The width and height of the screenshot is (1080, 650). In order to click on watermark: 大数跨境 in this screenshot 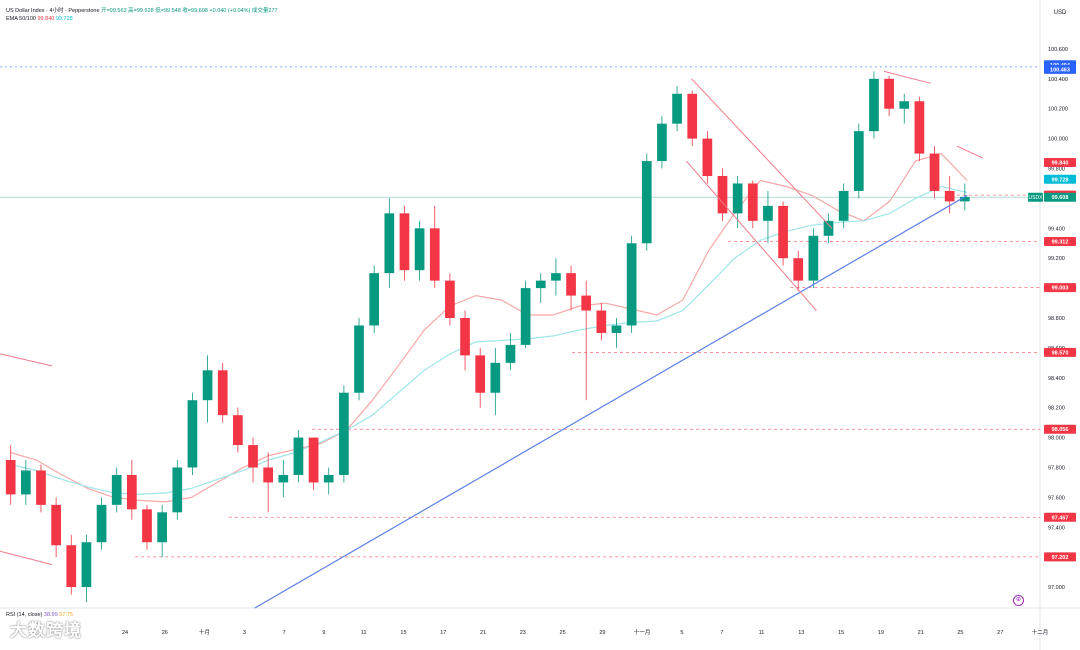, I will do `click(46, 630)`.